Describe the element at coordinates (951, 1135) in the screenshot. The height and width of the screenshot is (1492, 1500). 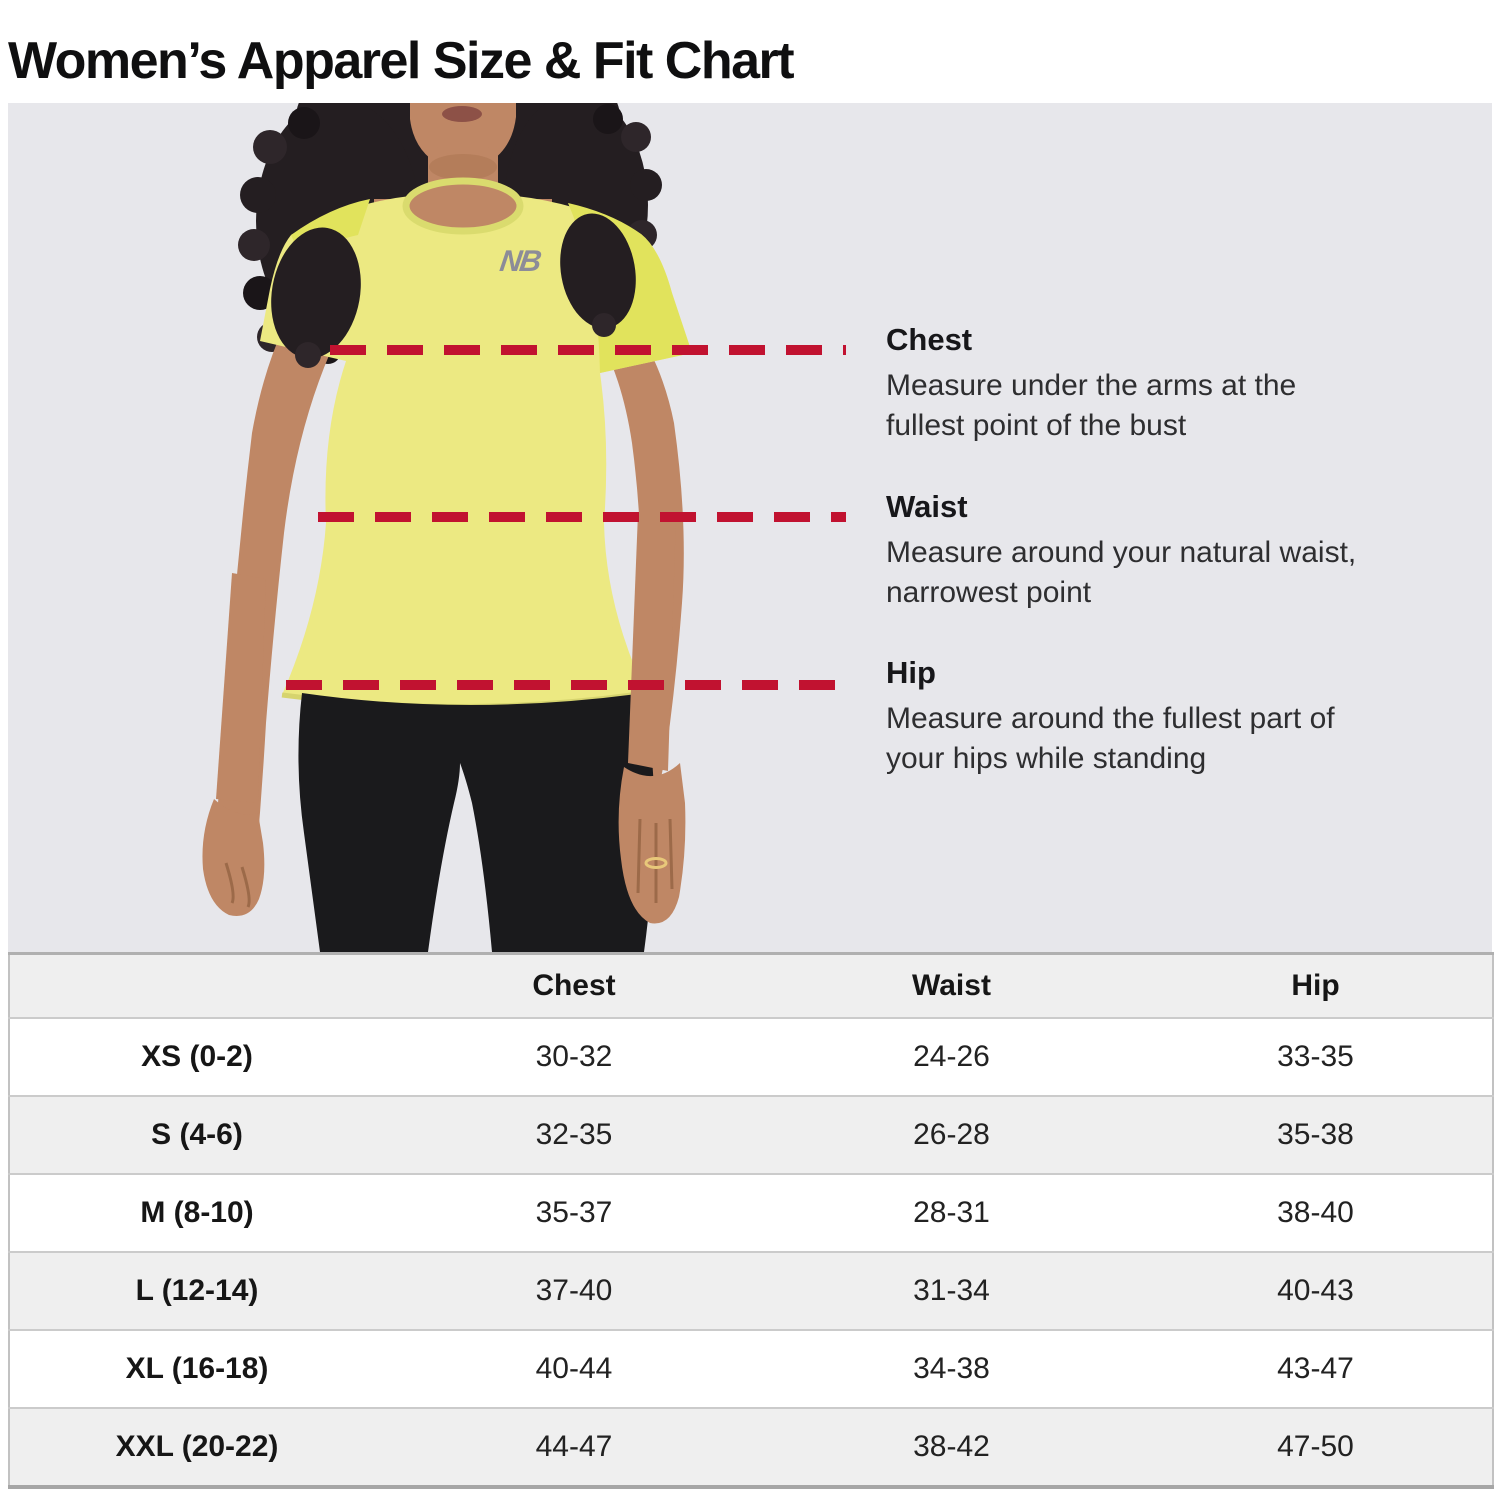
I see `waist-value: 26-28` at that location.